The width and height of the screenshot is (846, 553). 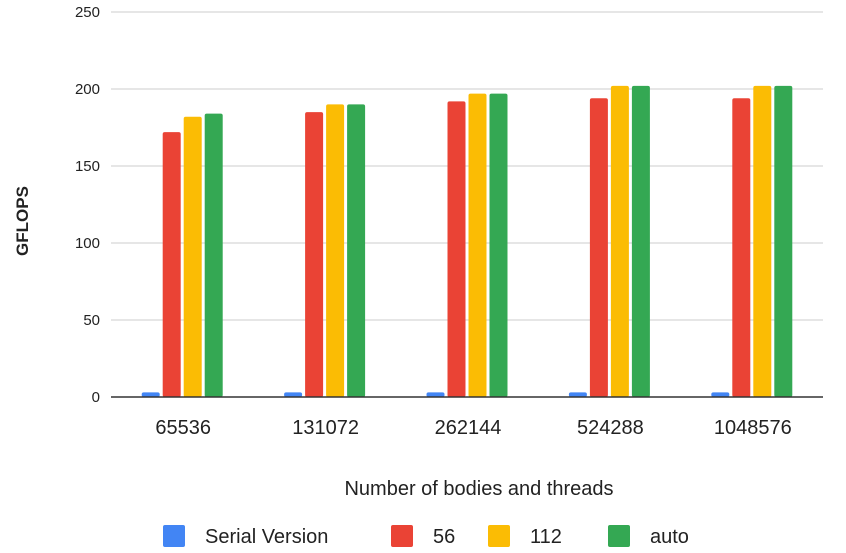 What do you see at coordinates (444, 537) in the screenshot?
I see `legend-label: 56` at bounding box center [444, 537].